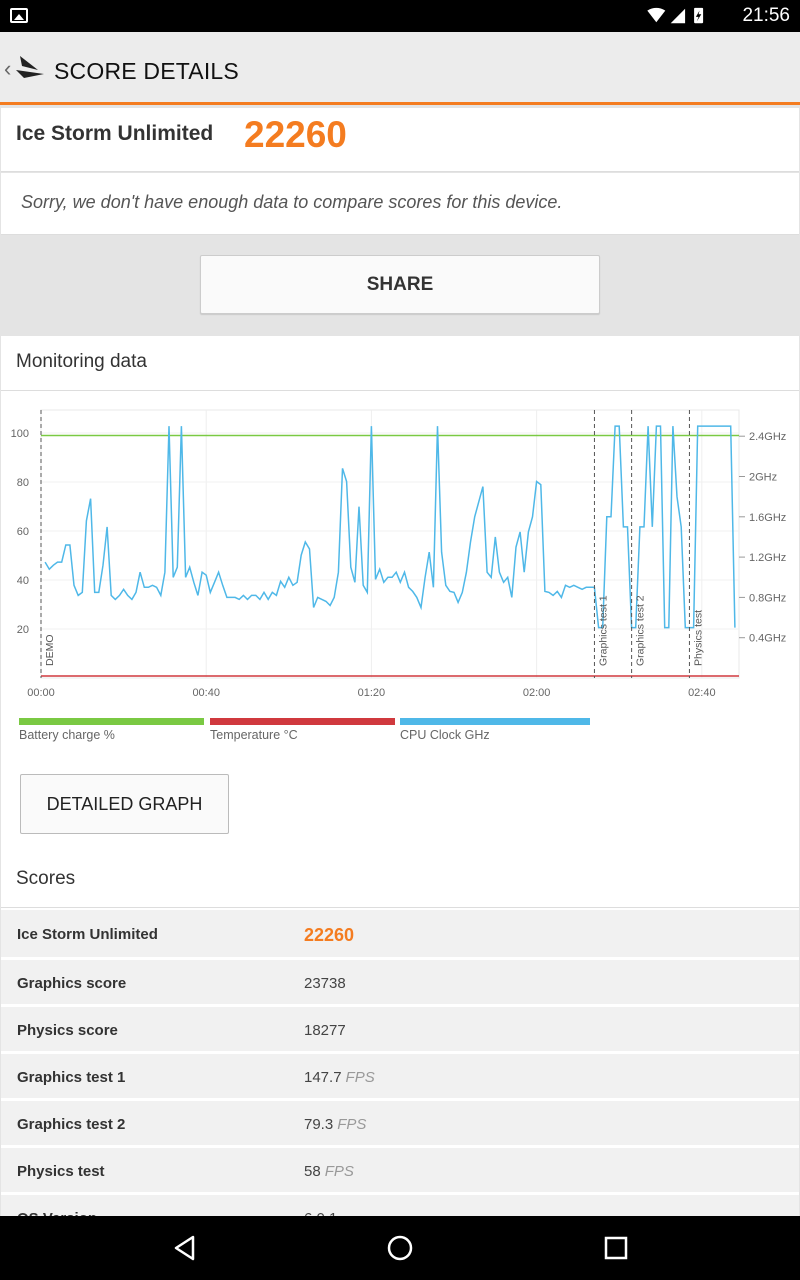 This screenshot has width=800, height=1280. I want to click on back-nav-icon, so click(184, 1248).